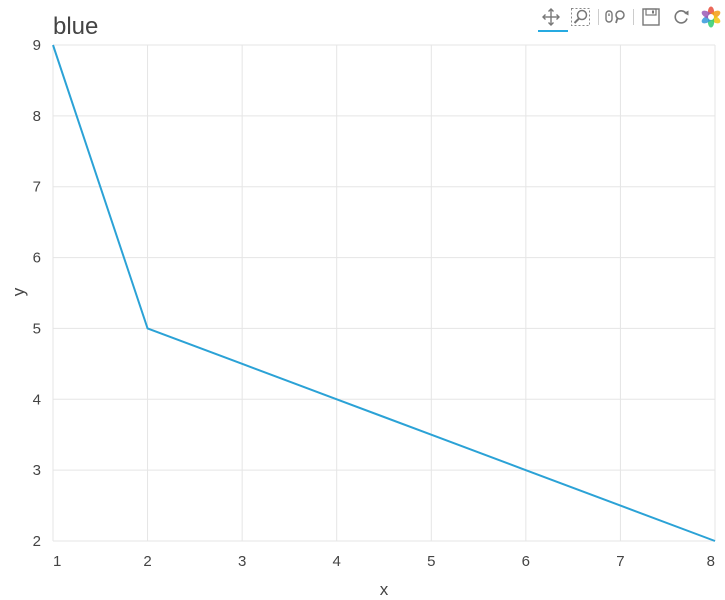  What do you see at coordinates (431, 561) in the screenshot?
I see `x-tick-label: 5` at bounding box center [431, 561].